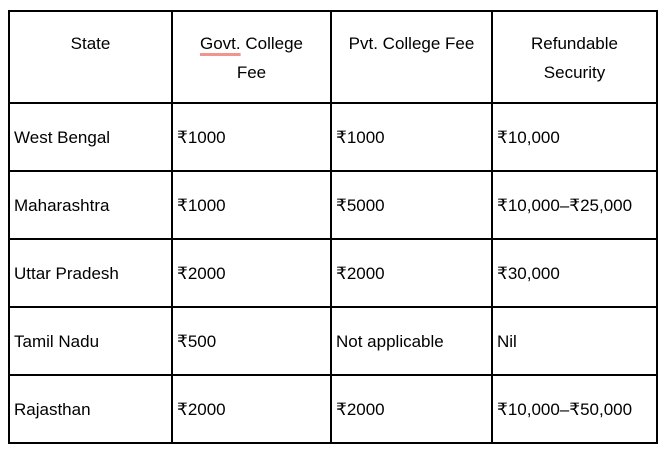  I want to click on header-govt-line2: Fee, so click(251, 72).